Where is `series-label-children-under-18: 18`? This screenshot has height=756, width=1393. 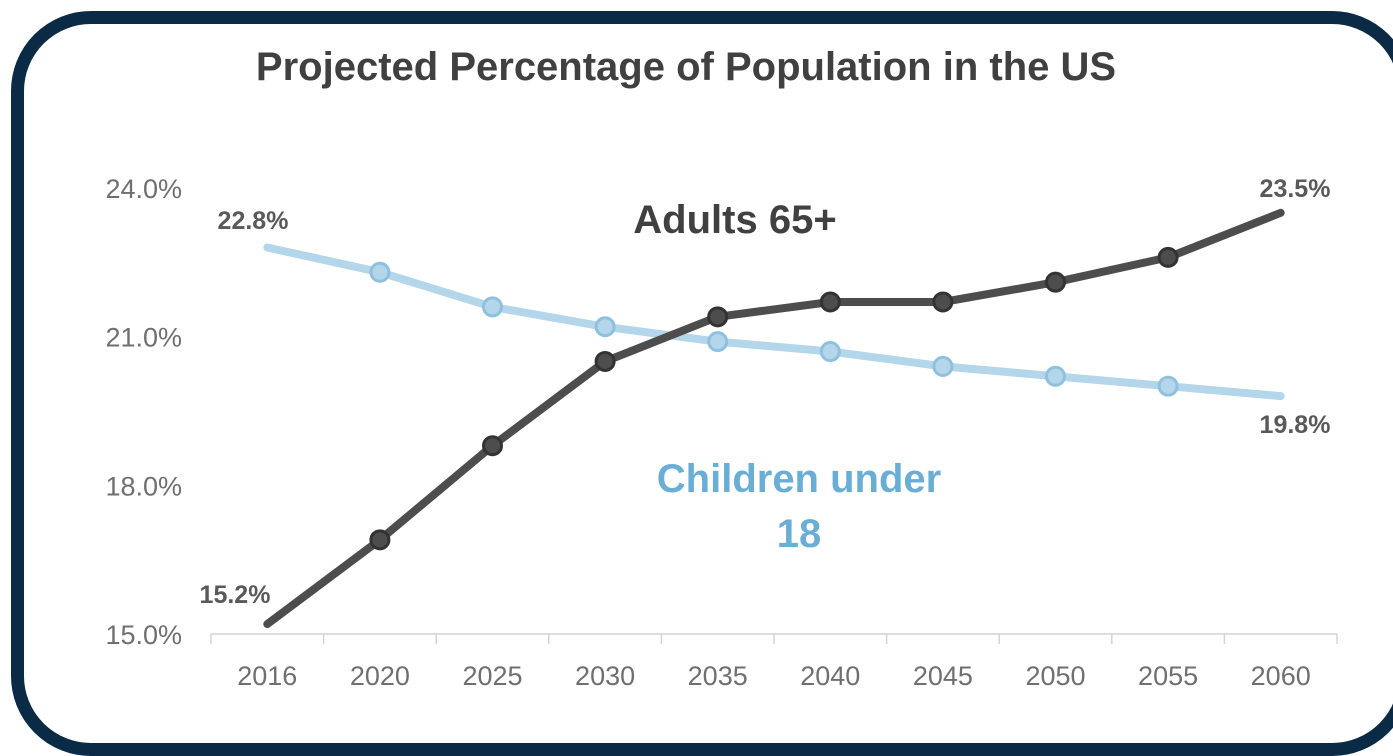 series-label-children-under-18: 18 is located at coordinates (799, 534).